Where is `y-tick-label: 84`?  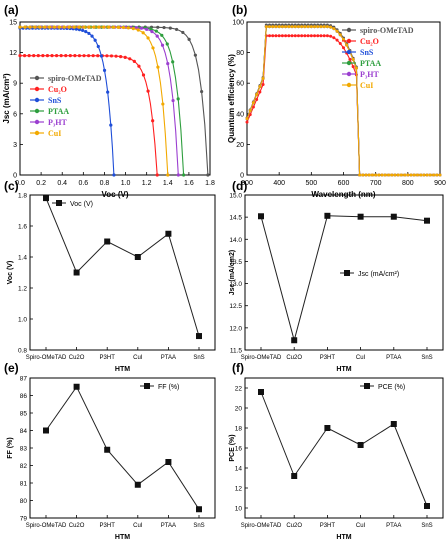 y-tick-label: 84 is located at coordinates (24, 431).